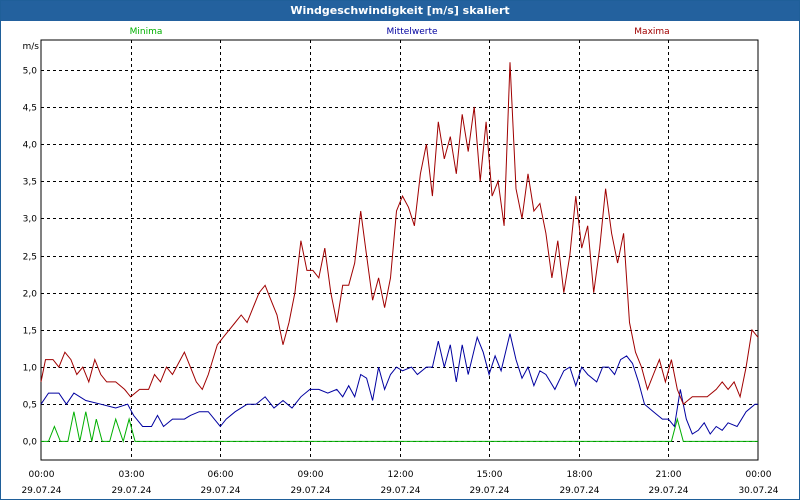 The width and height of the screenshot is (800, 500). I want to click on x-tick-time: 06:00, so click(221, 475).